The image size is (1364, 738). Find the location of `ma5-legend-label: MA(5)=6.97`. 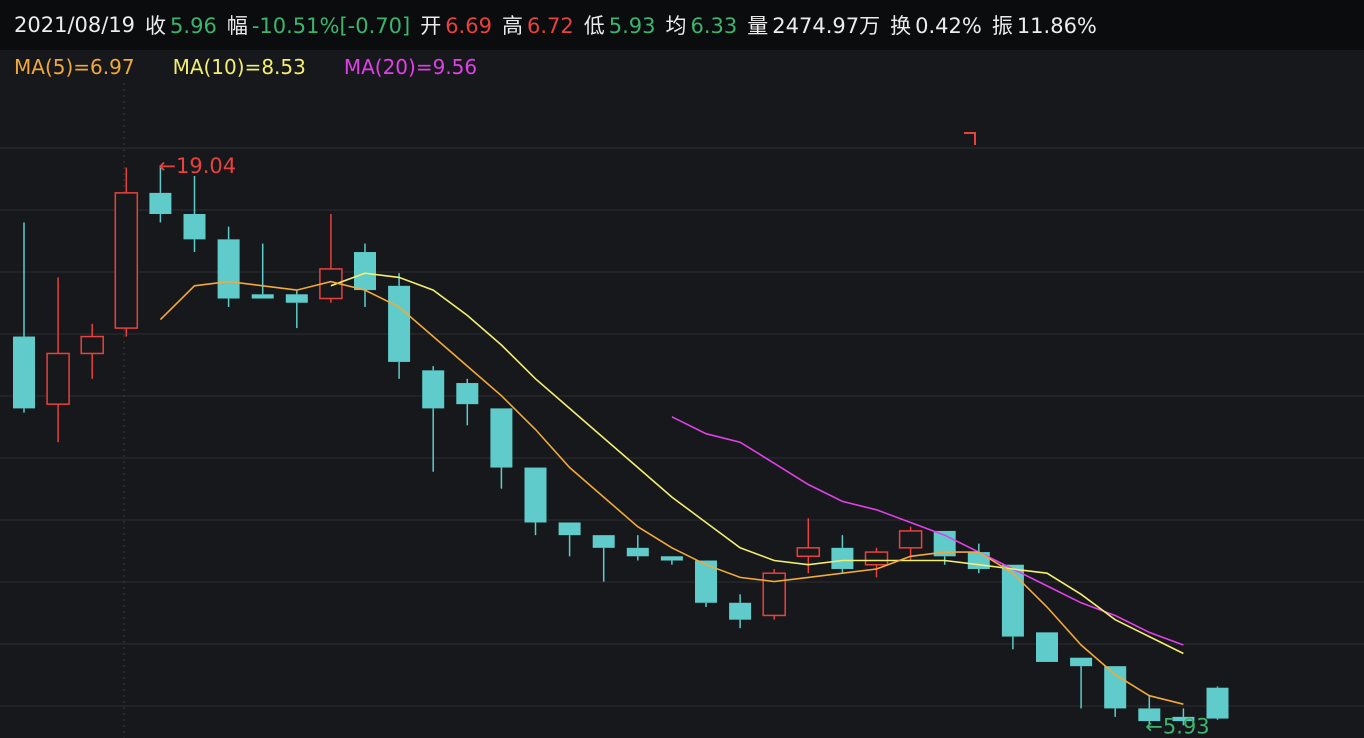

ma5-legend-label: MA(5)=6.97 is located at coordinates (74, 66).